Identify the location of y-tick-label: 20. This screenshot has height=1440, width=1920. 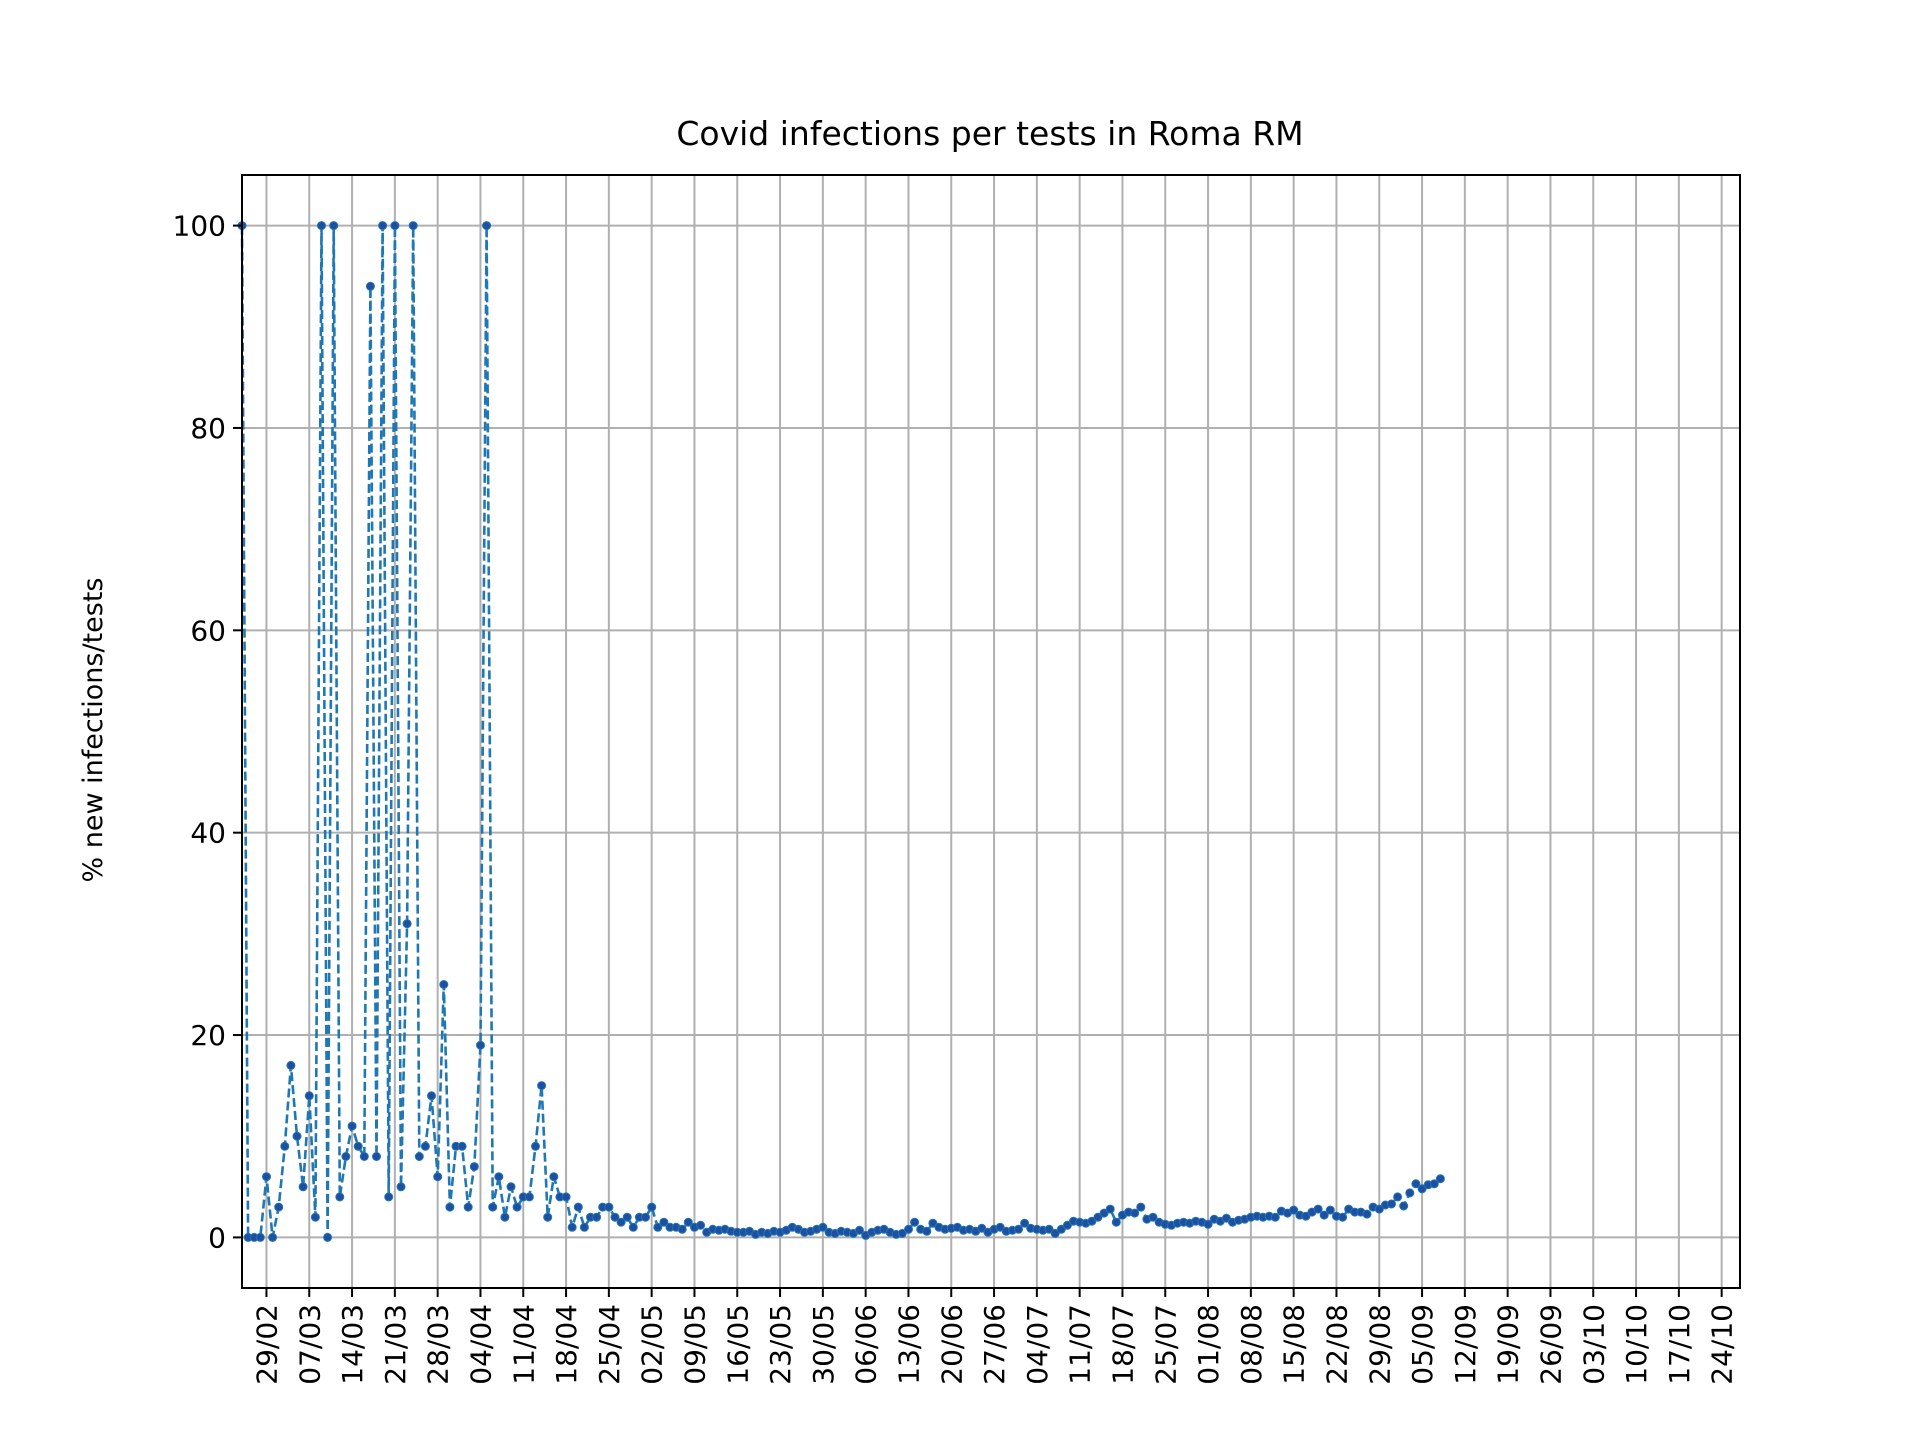
(208, 1035).